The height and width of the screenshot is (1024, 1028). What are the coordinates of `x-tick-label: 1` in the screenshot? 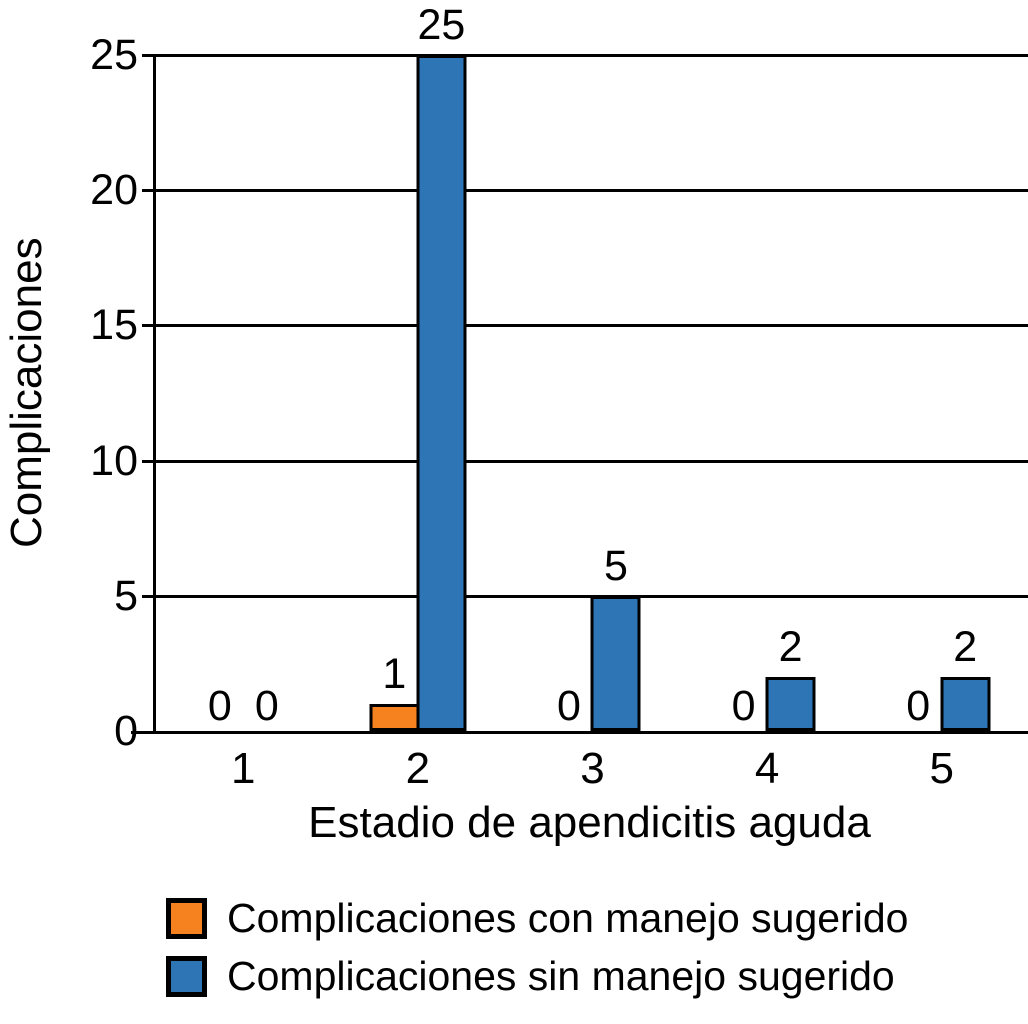 It's located at (243, 768).